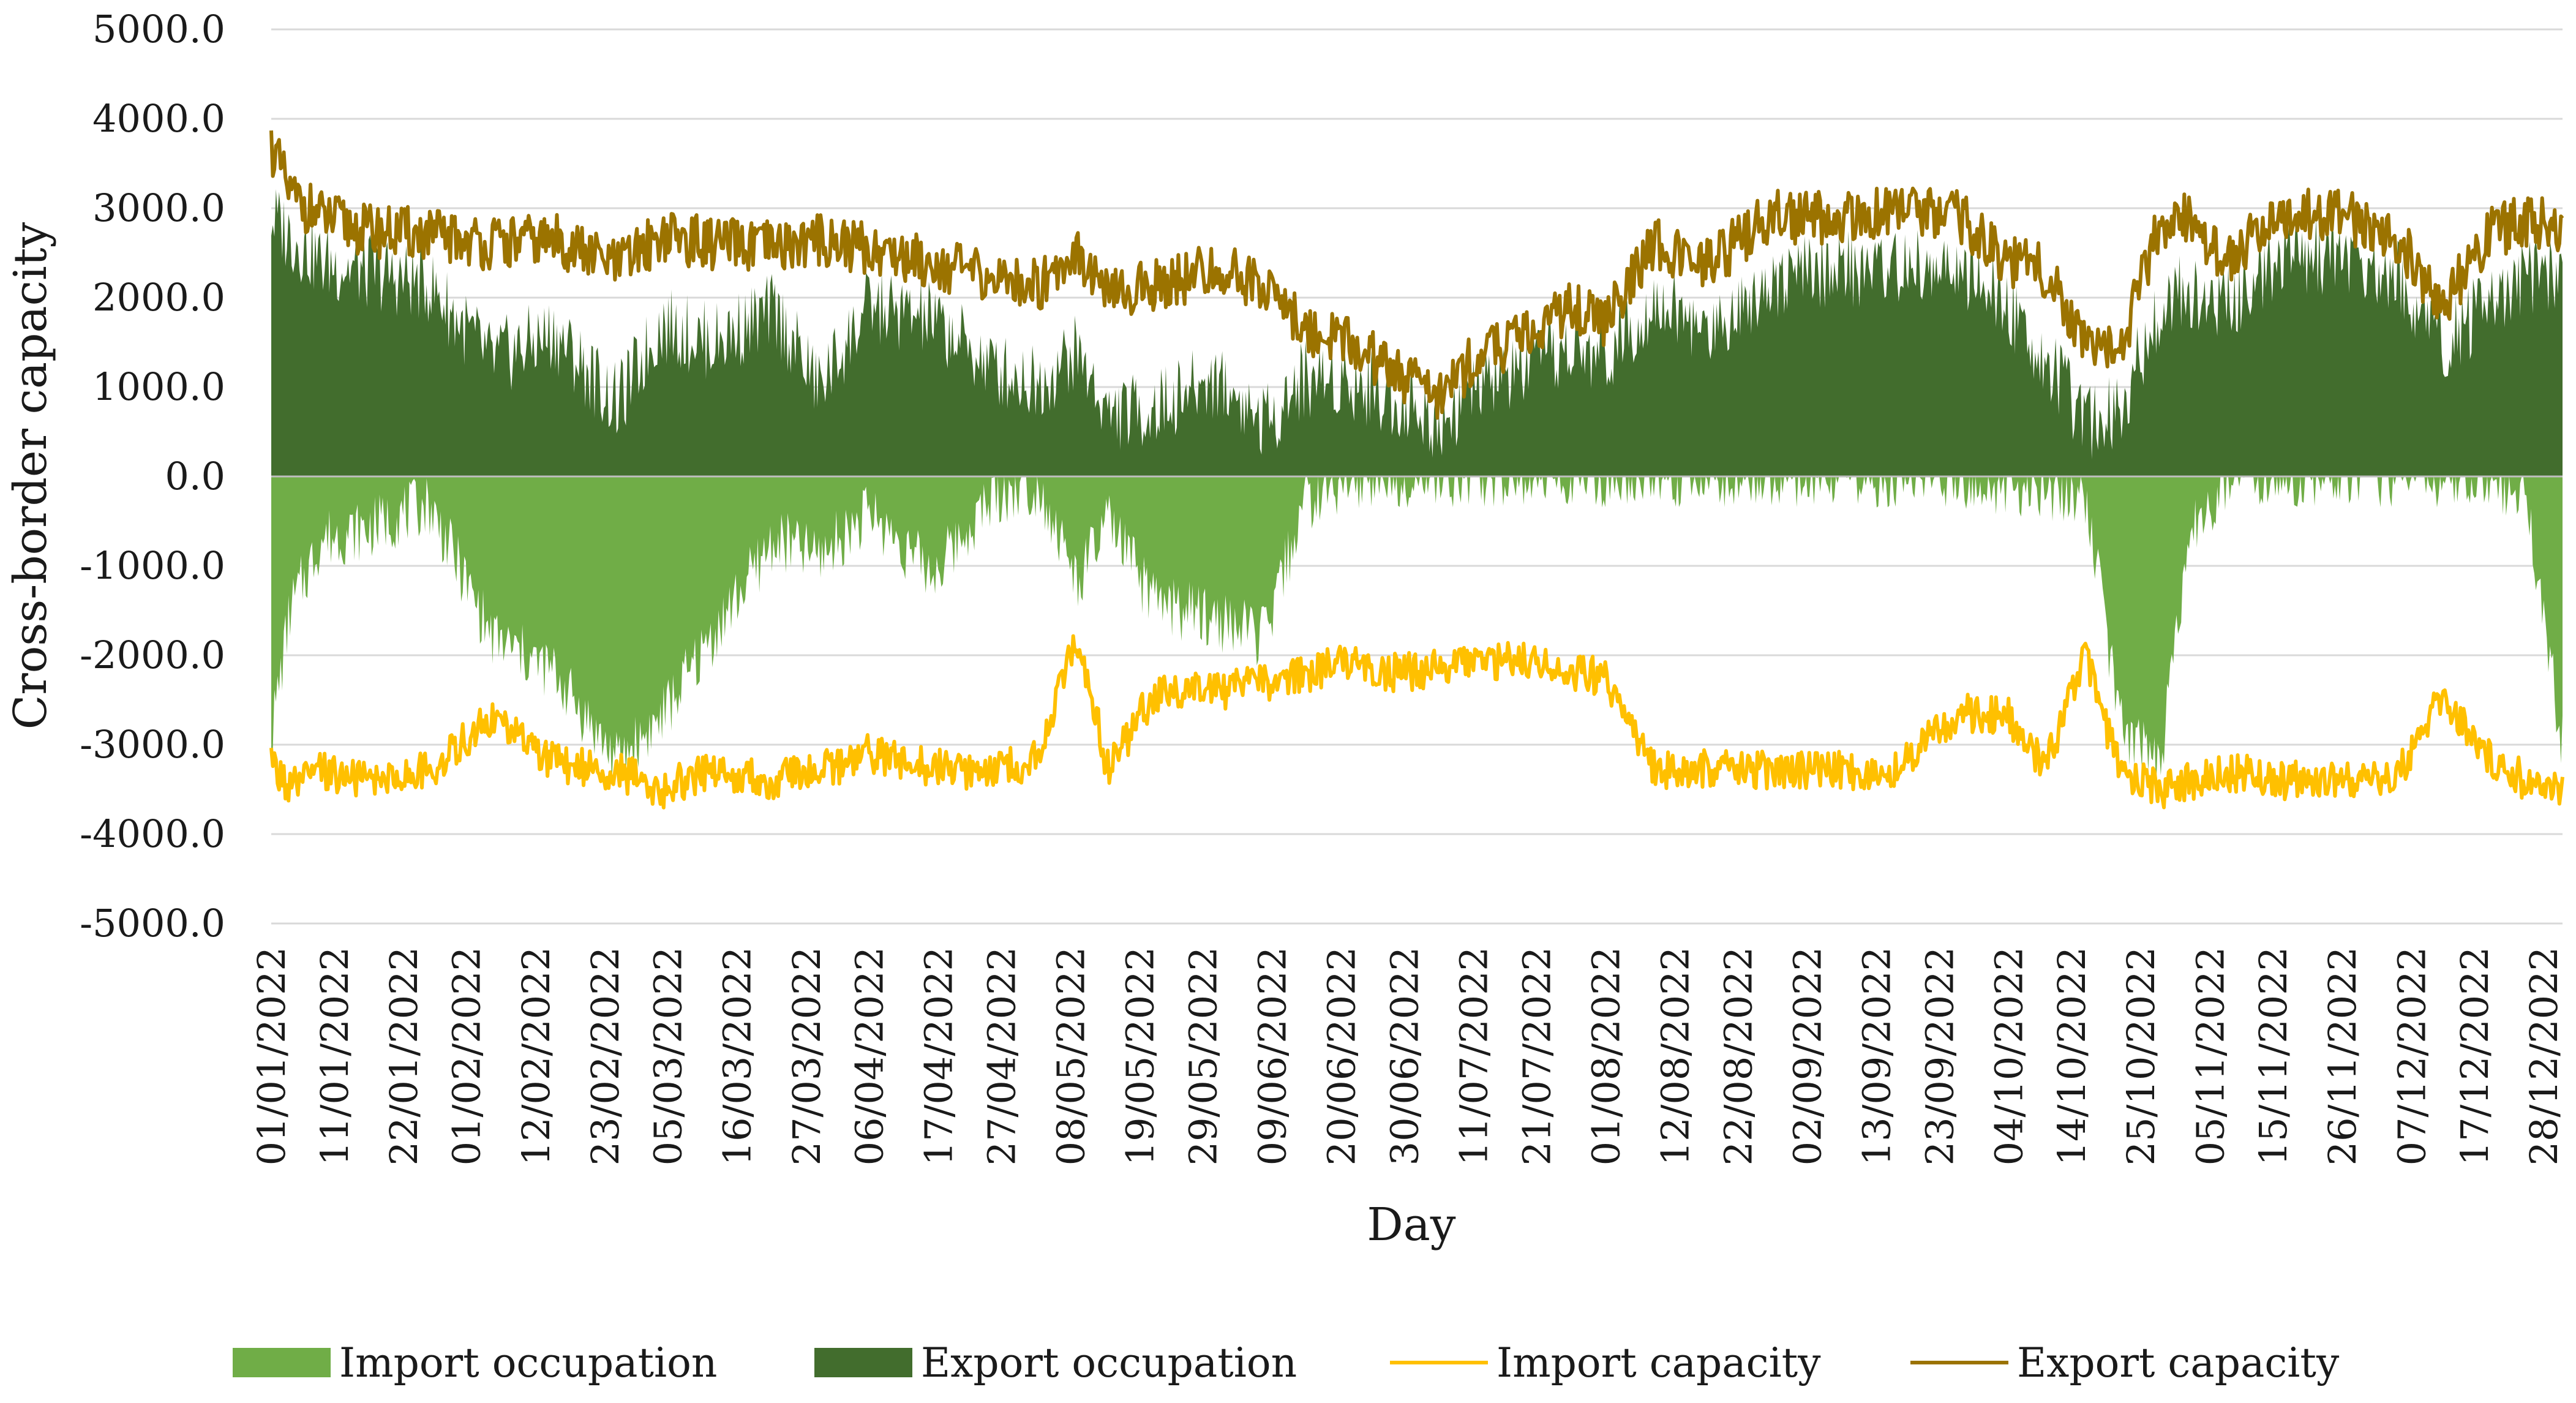  Describe the element at coordinates (1658, 1362) in the screenshot. I see `legend-label: Import capacity` at that location.